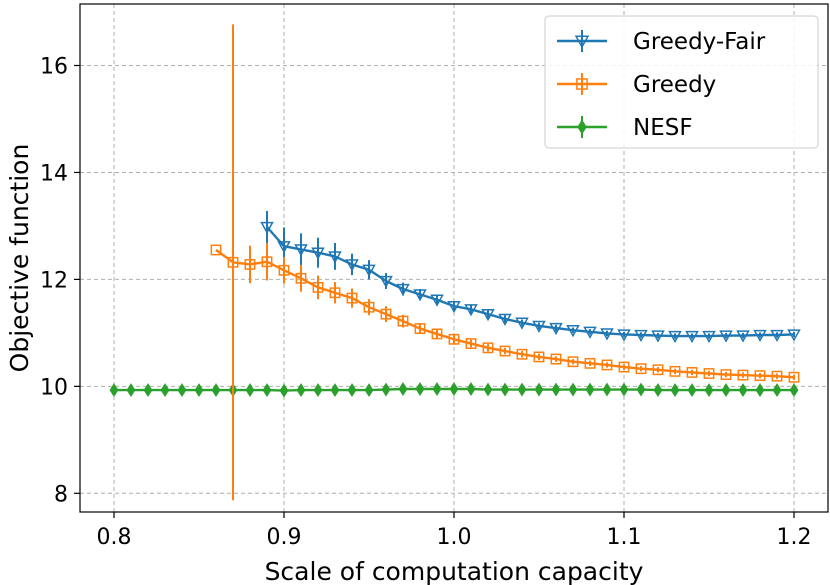 The height and width of the screenshot is (585, 830). Describe the element at coordinates (454, 537) in the screenshot. I see `x-tick-label: 1.0` at that location.